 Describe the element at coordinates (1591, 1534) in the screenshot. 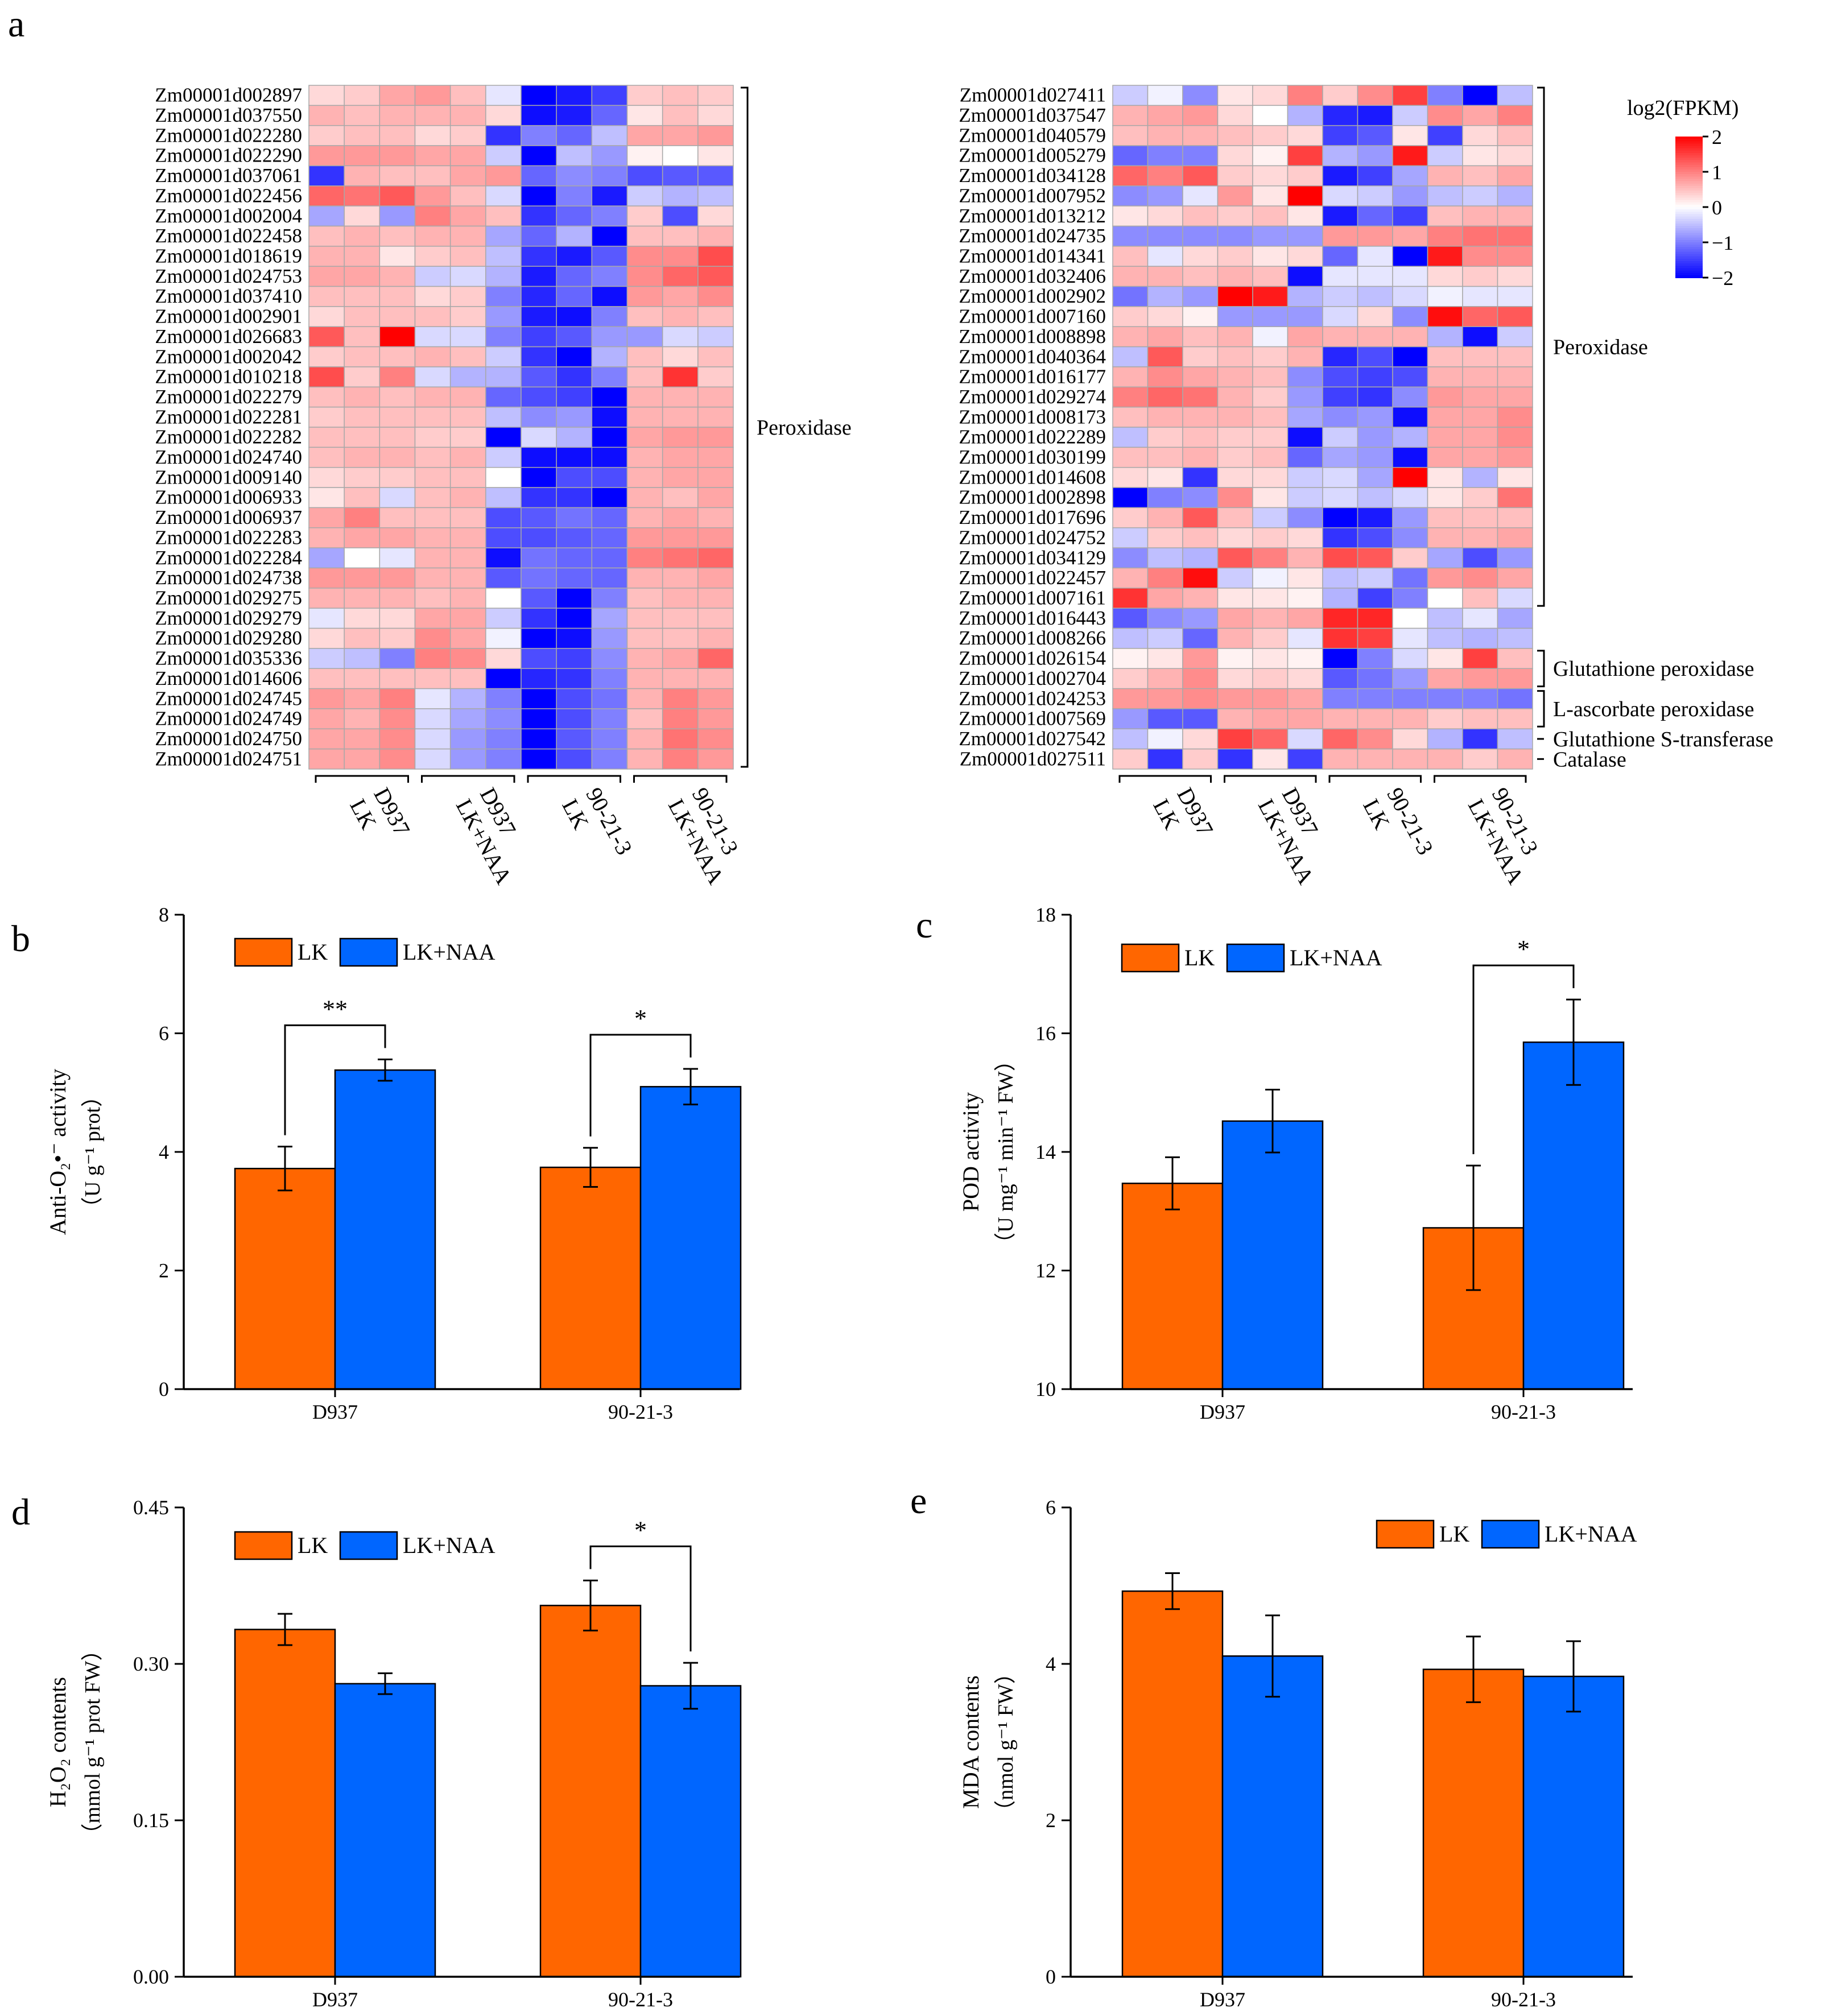

I see `legend-label-naa: LK+NAA` at that location.